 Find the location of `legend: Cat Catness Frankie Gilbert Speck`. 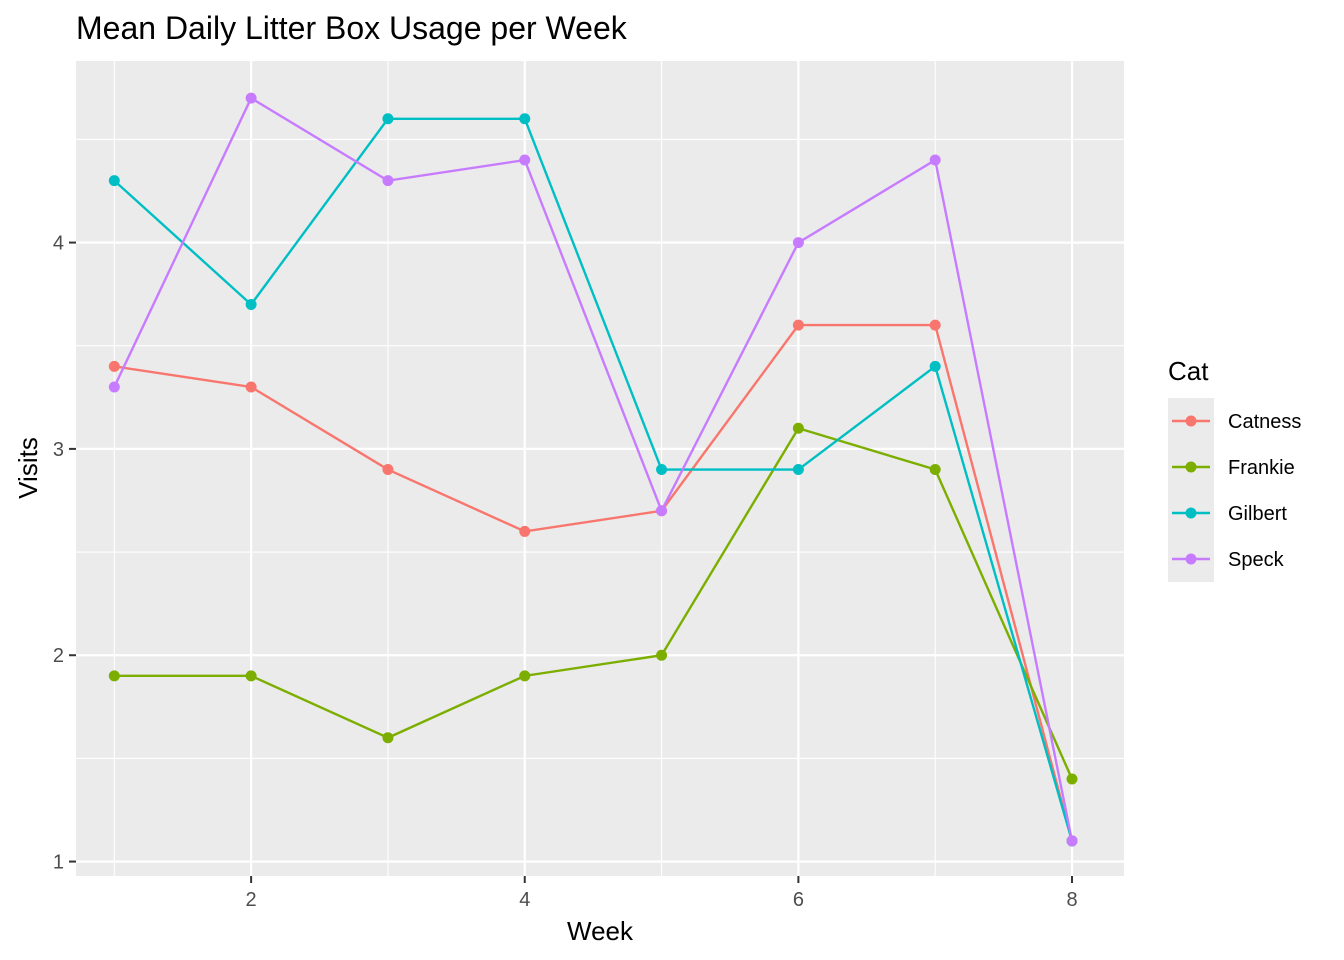

legend: Cat Catness Frankie Gilbert Speck is located at coordinates (1234, 469).